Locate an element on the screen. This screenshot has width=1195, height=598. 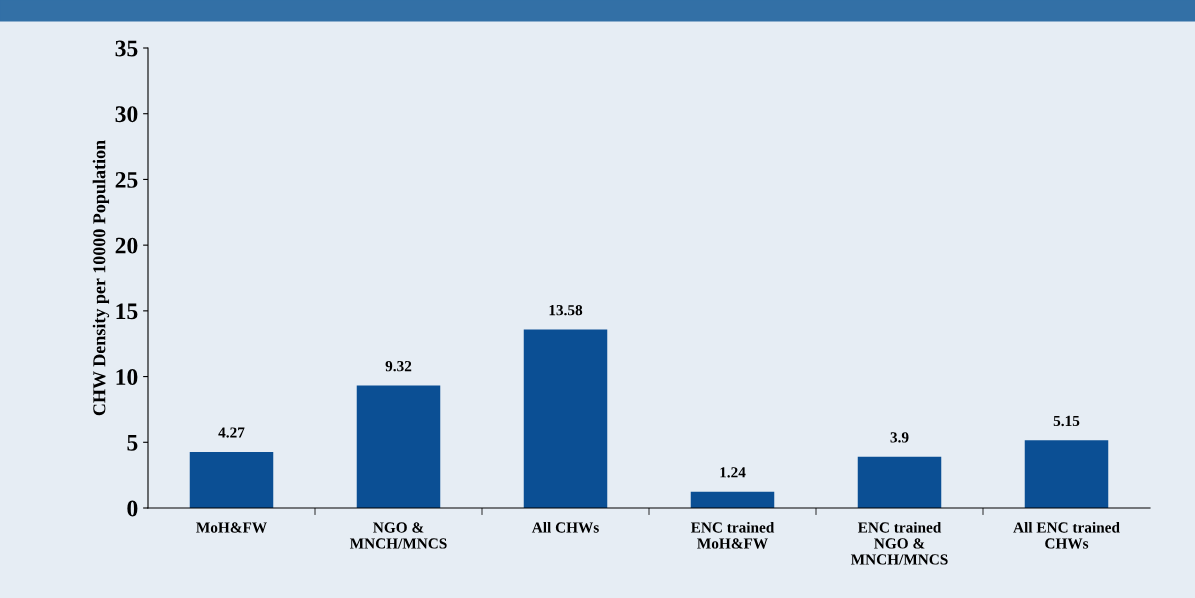
y-tick-label: 10 is located at coordinates (127, 377).